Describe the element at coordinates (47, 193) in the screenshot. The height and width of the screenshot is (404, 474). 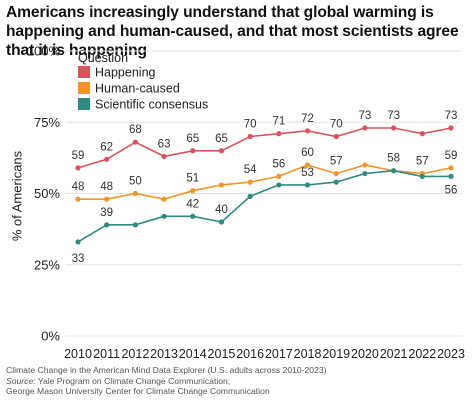
I see `y-tick-label: 50%` at that location.